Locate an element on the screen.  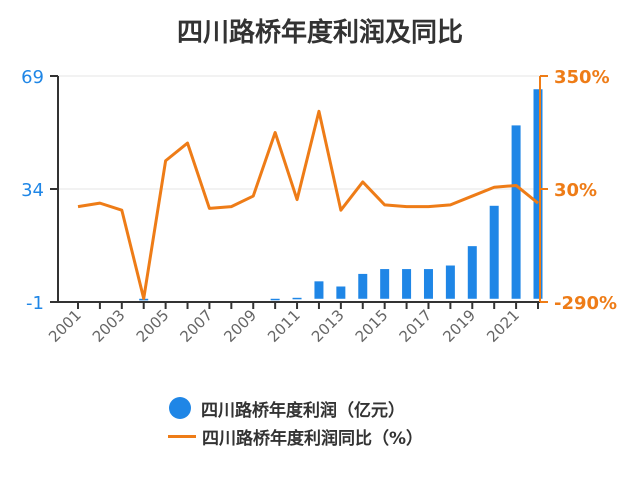
x-tick-label-2017: 2017 is located at coordinates (416, 326).